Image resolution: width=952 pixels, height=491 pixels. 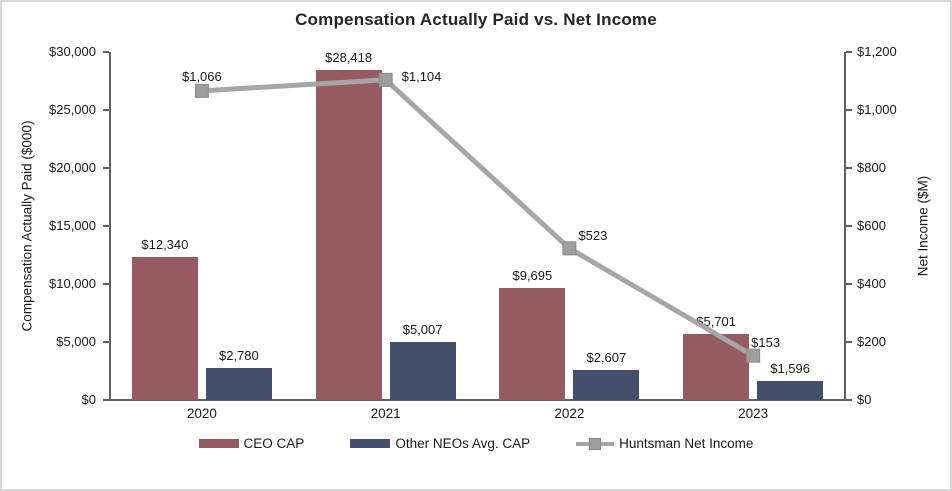 What do you see at coordinates (845, 226) in the screenshot?
I see `right-axis-line` at bounding box center [845, 226].